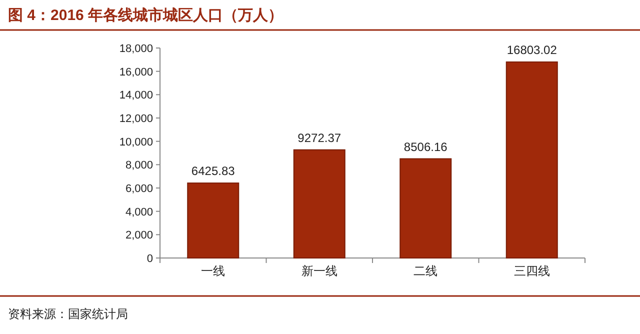  What do you see at coordinates (136, 119) in the screenshot?
I see `y-tick-label: 12,000` at bounding box center [136, 119].